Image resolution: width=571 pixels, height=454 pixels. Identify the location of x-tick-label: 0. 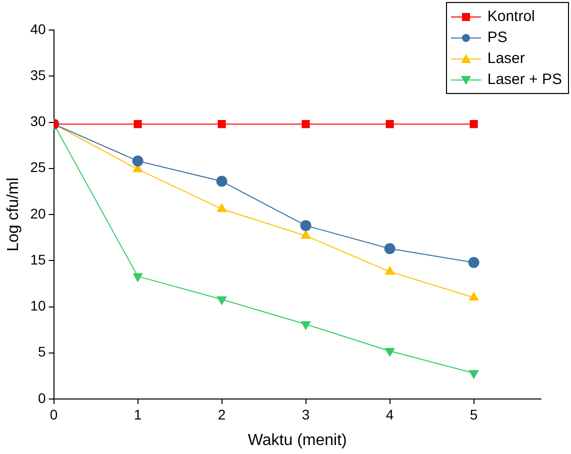
(54, 414).